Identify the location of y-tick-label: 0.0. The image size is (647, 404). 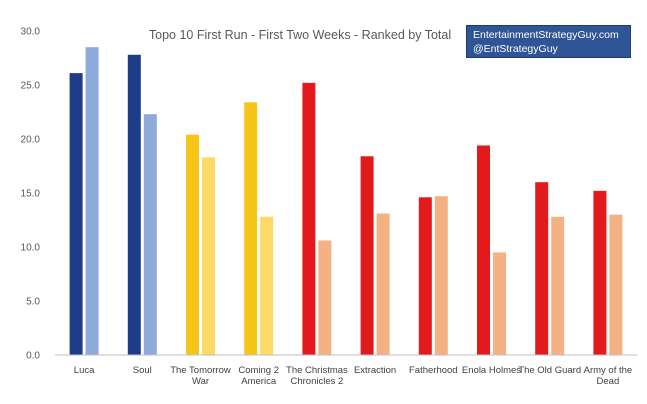
(33, 356).